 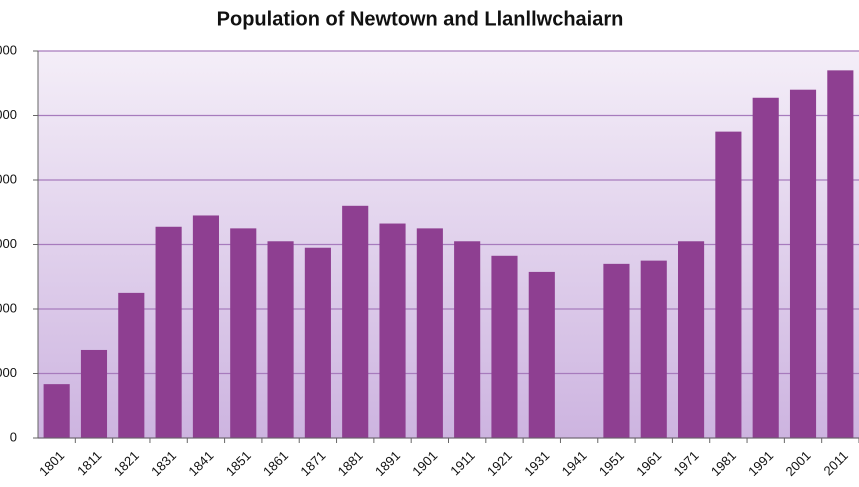 What do you see at coordinates (8, 243) in the screenshot?
I see `y-tick-label: 6000` at bounding box center [8, 243].